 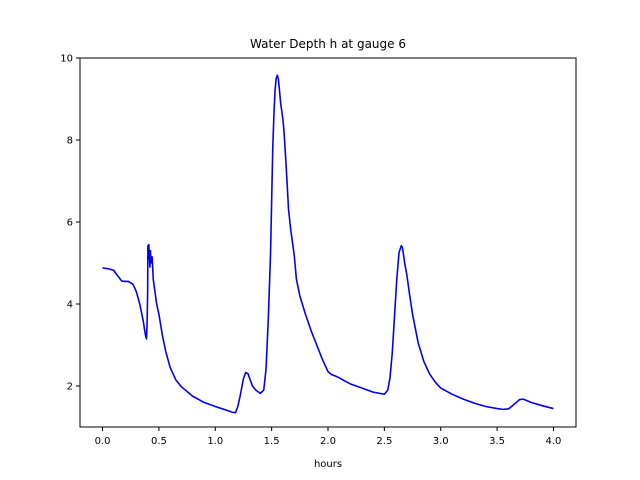 What do you see at coordinates (441, 441) in the screenshot?
I see `x-tick-label: 3.0` at bounding box center [441, 441].